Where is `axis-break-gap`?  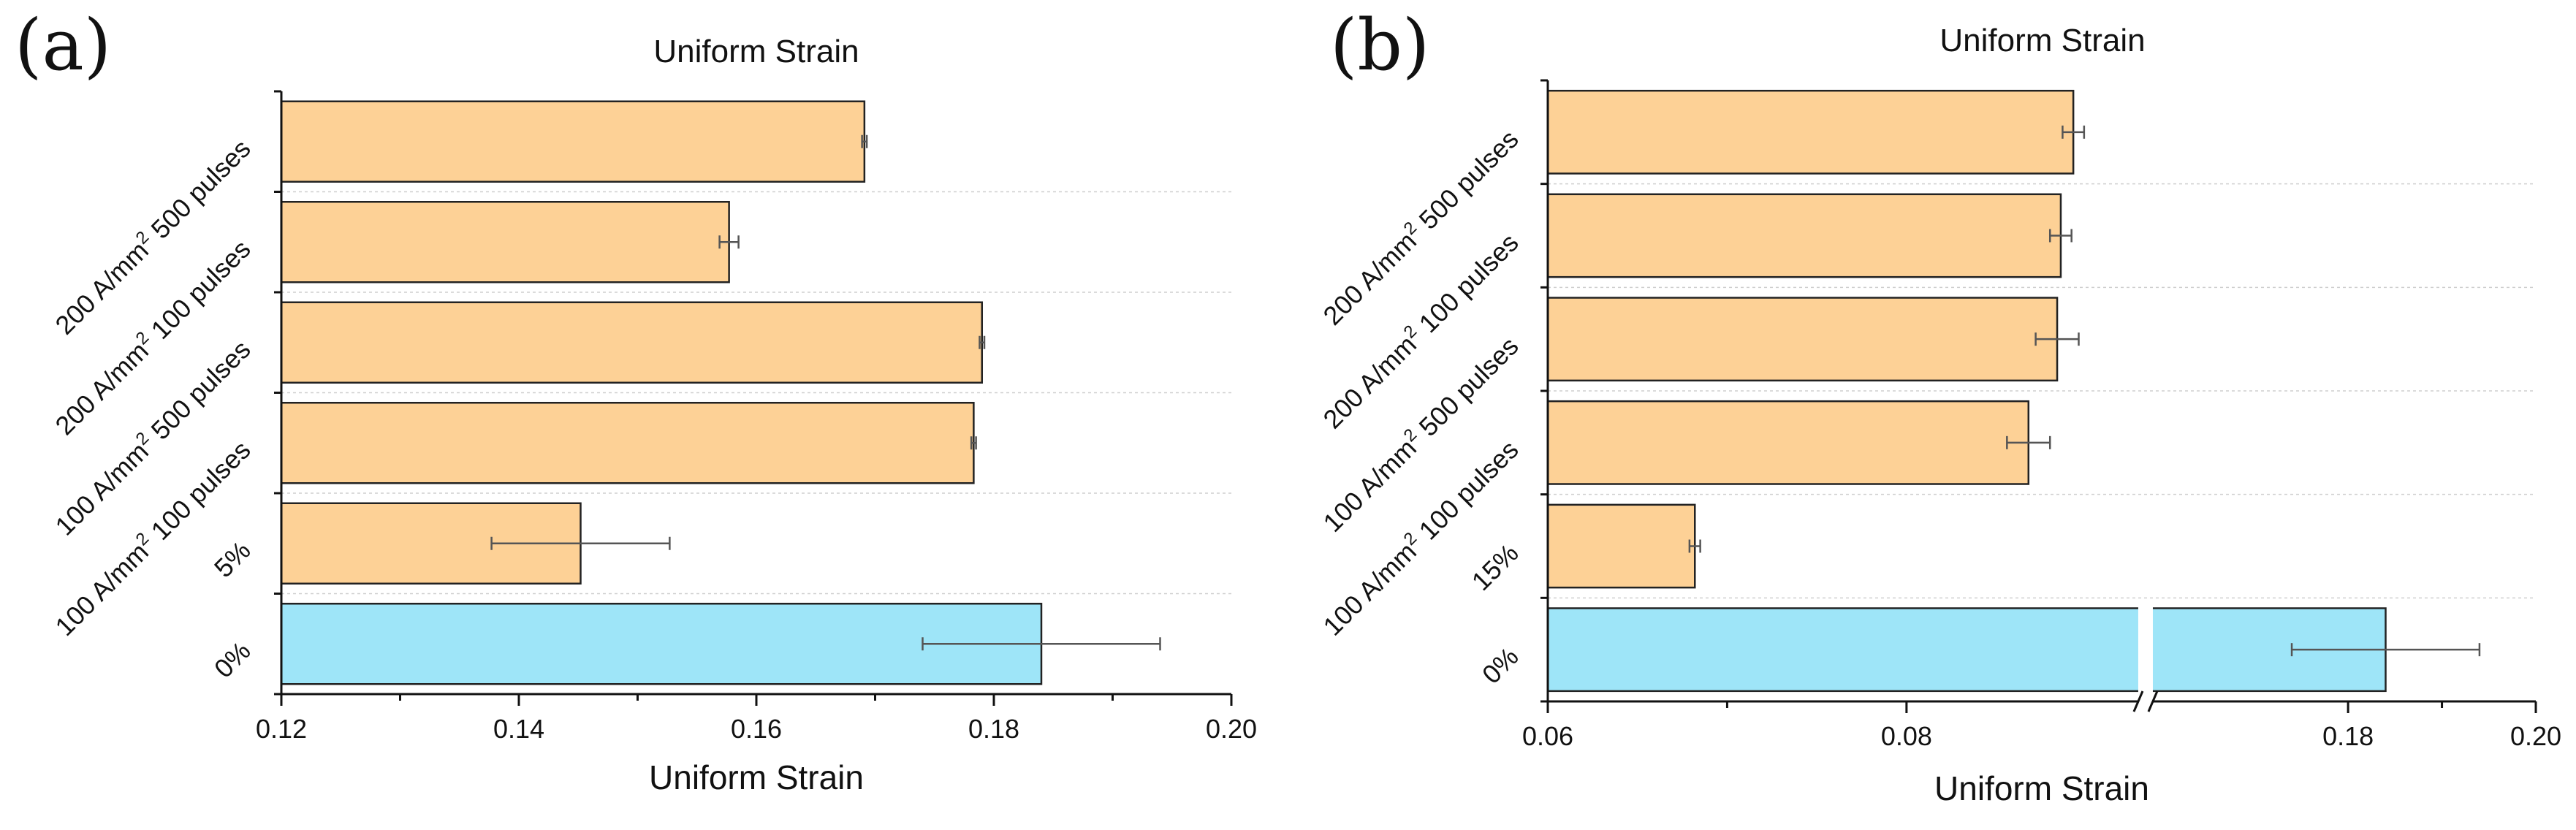 axis-break-gap is located at coordinates (2145, 649).